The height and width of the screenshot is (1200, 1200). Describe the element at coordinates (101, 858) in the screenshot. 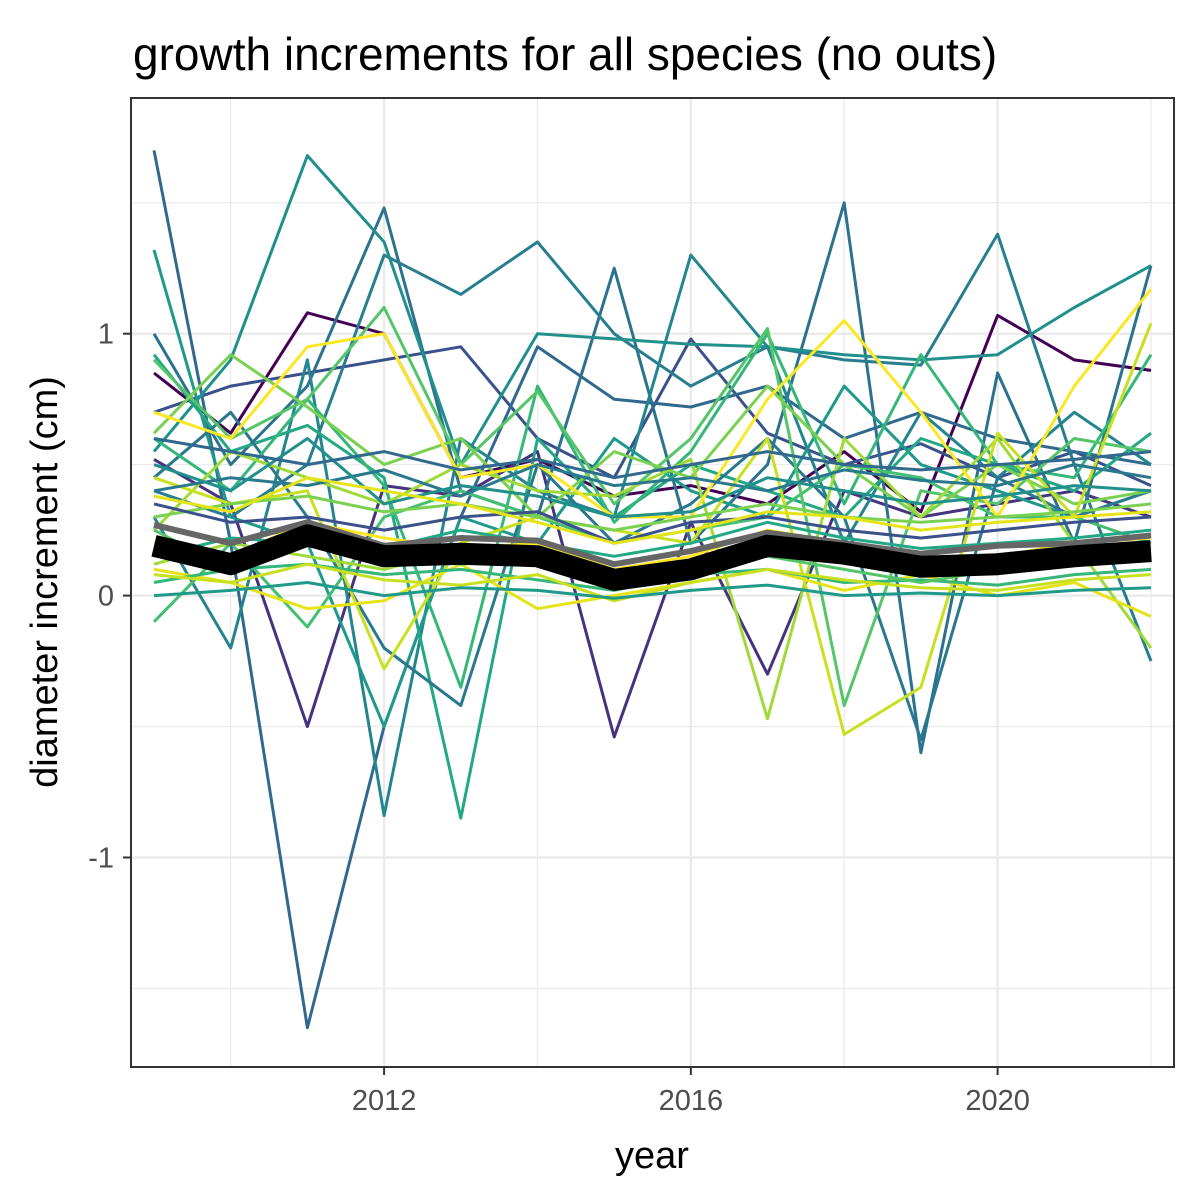

I see `y-tick-label: -1` at that location.